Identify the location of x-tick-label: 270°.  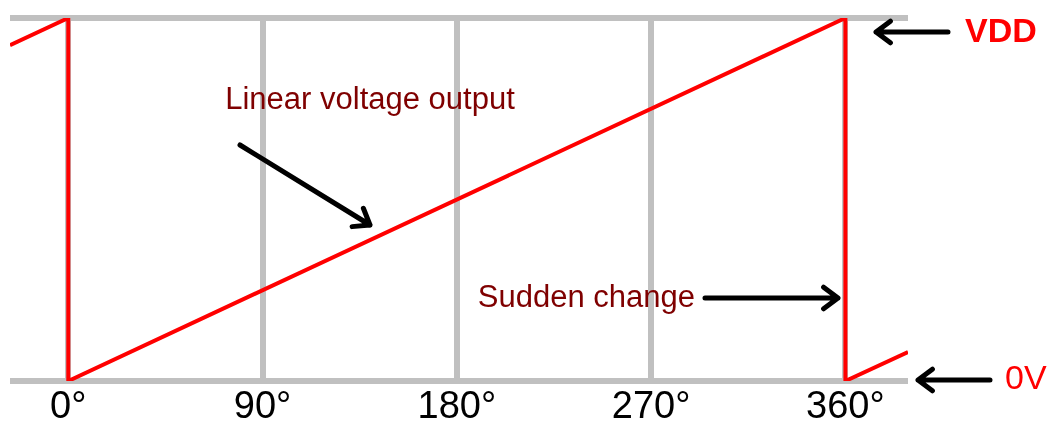
(651, 405).